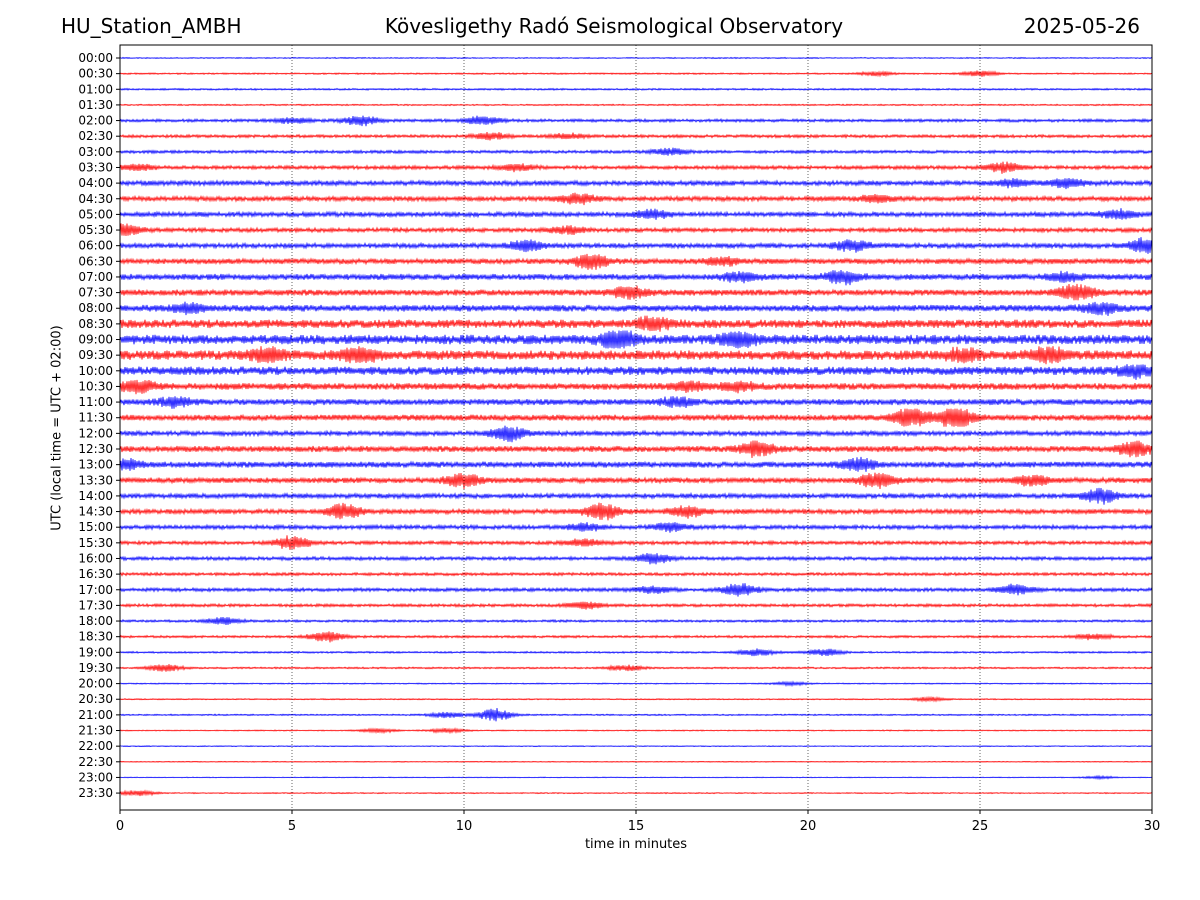  What do you see at coordinates (95, 402) in the screenshot?
I see `y-tick-label: 11:00` at bounding box center [95, 402].